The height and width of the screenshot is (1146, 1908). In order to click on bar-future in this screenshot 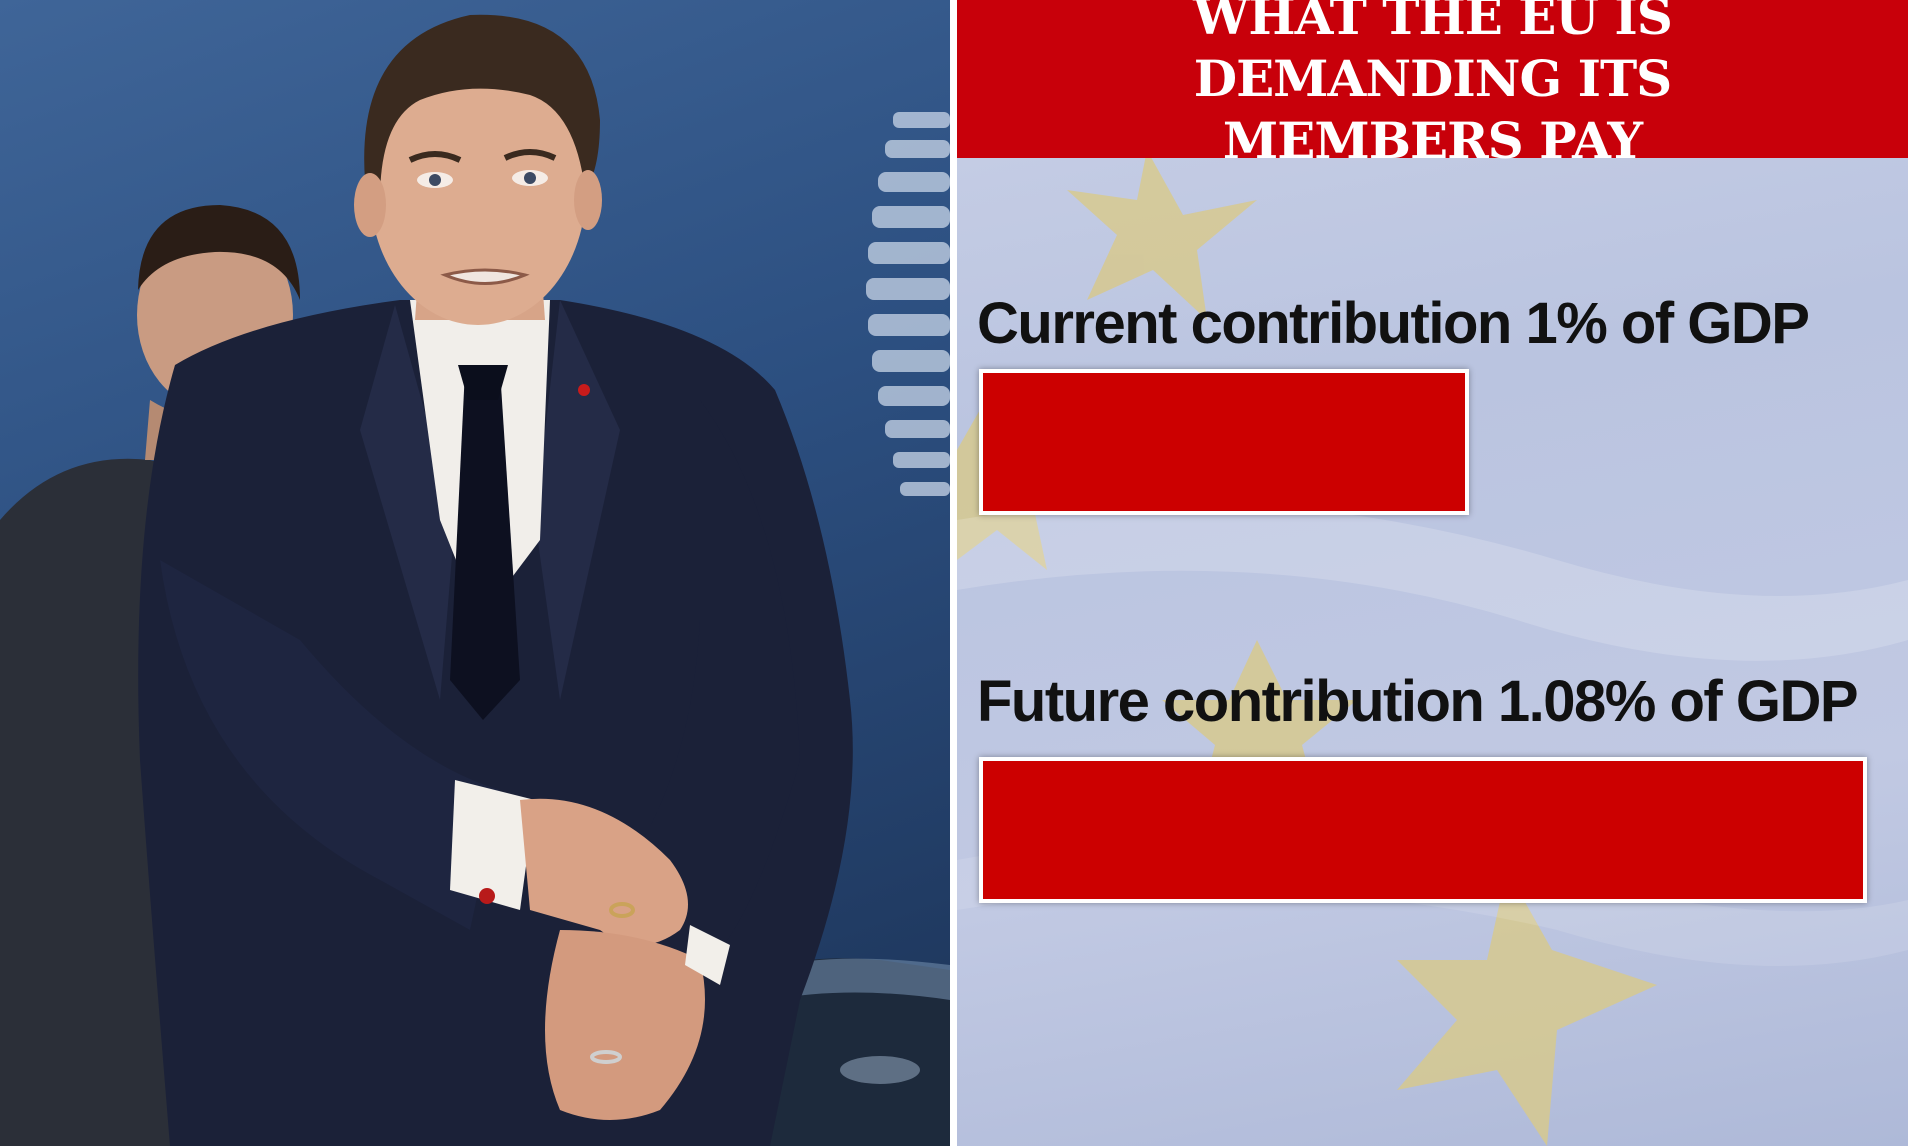, I will do `click(1423, 830)`.